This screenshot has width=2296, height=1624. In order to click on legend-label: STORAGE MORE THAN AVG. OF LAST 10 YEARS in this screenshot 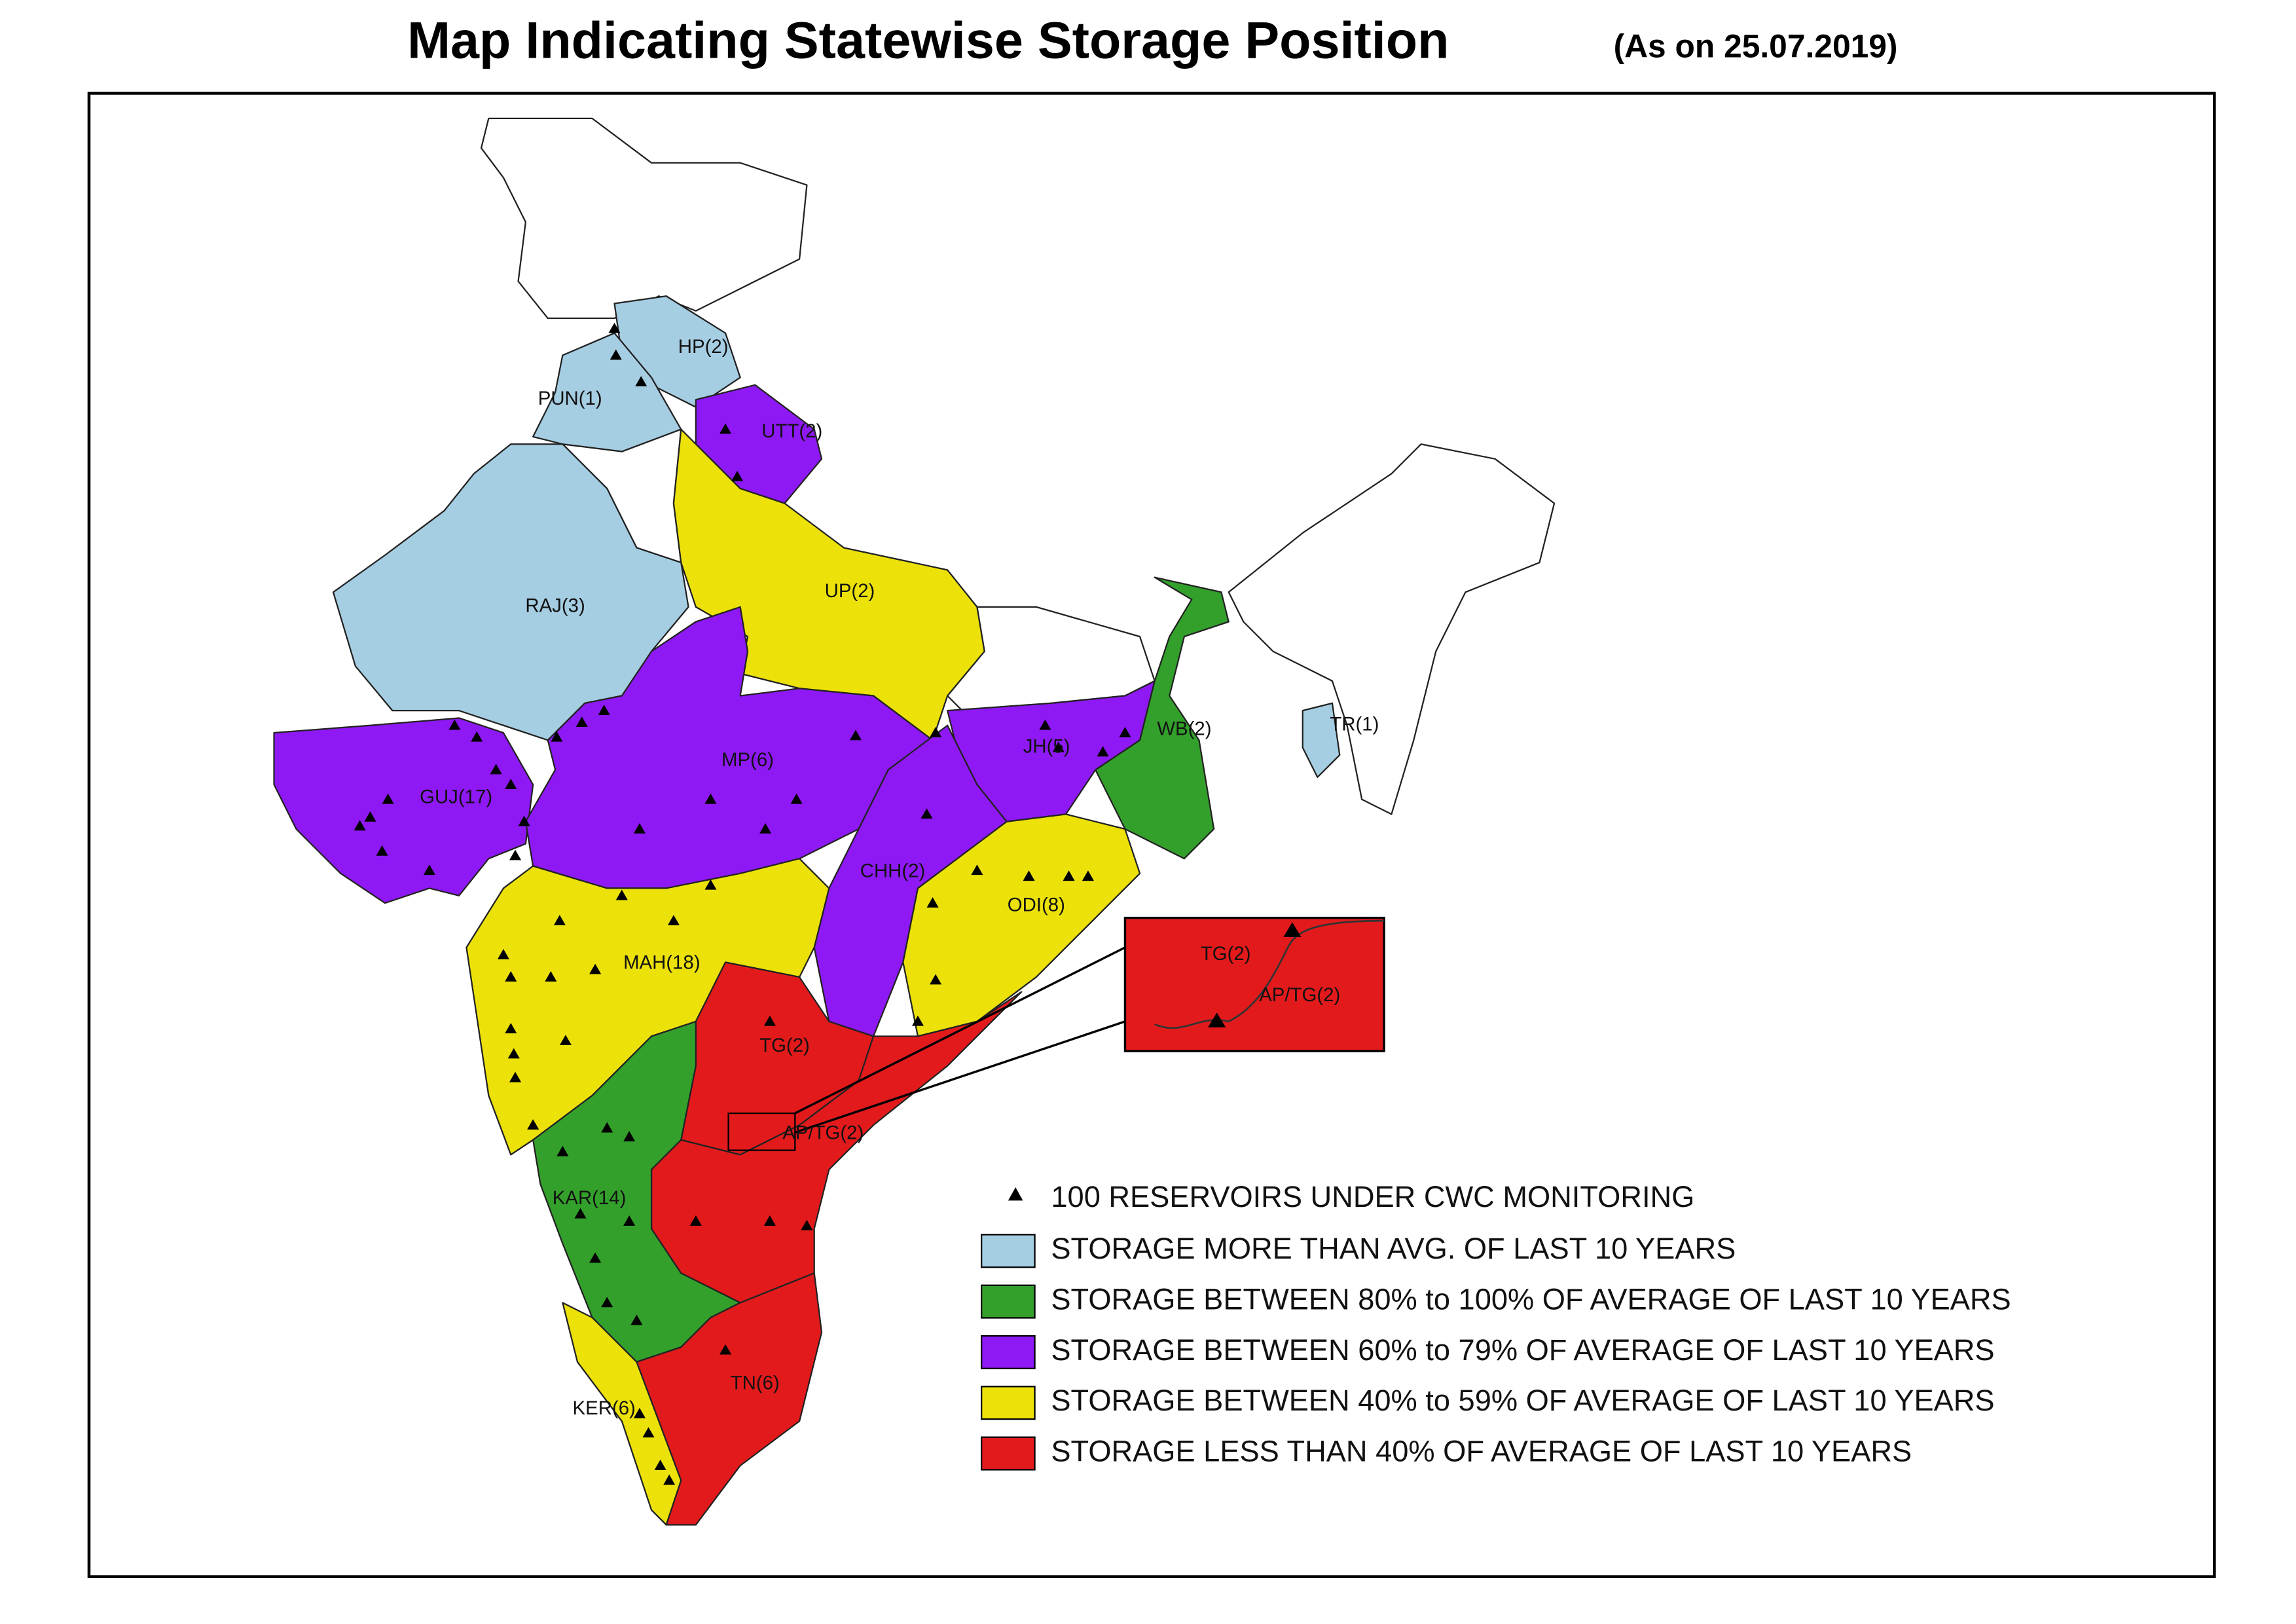, I will do `click(1393, 1248)`.